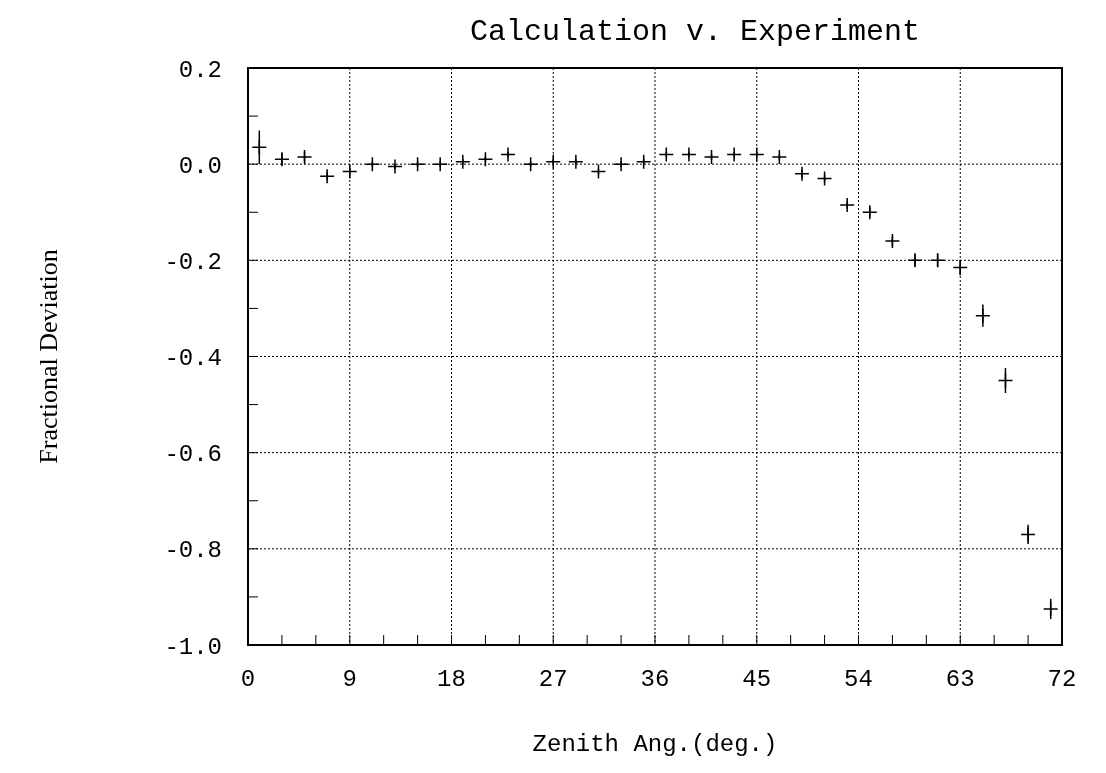  What do you see at coordinates (248, 680) in the screenshot?
I see `x-tick-label: 0` at bounding box center [248, 680].